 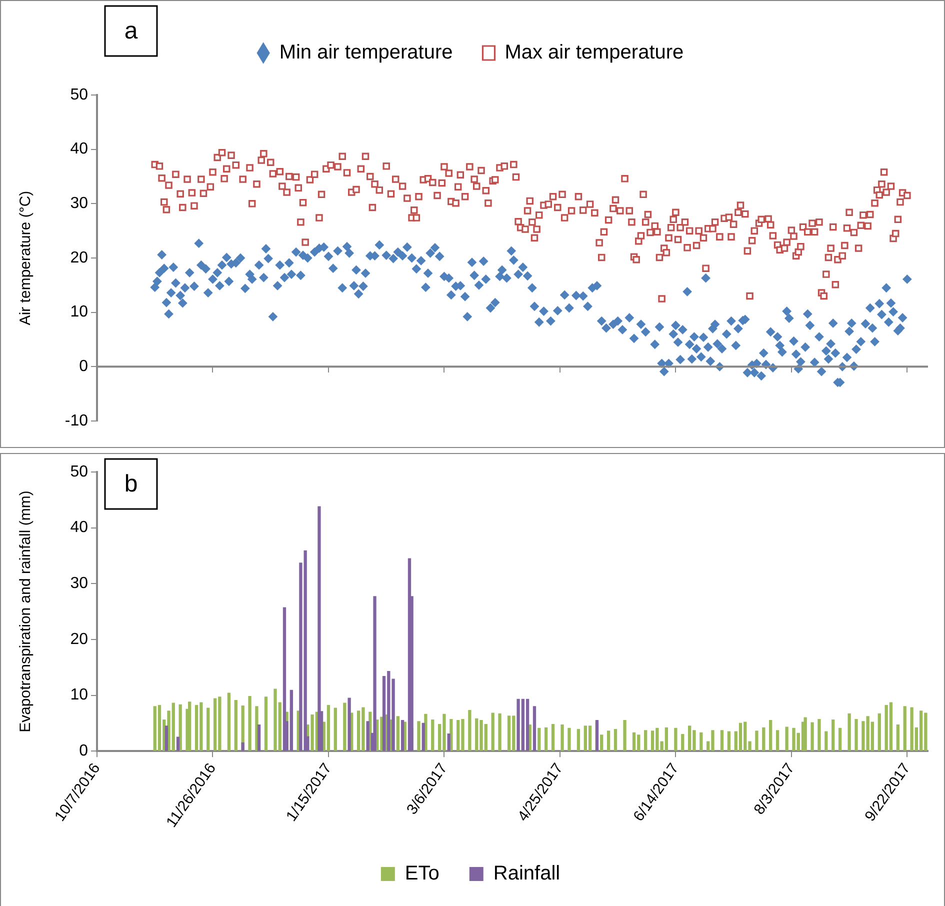 What do you see at coordinates (76, 421) in the screenshot?
I see `y-tick-label: -10` at bounding box center [76, 421].